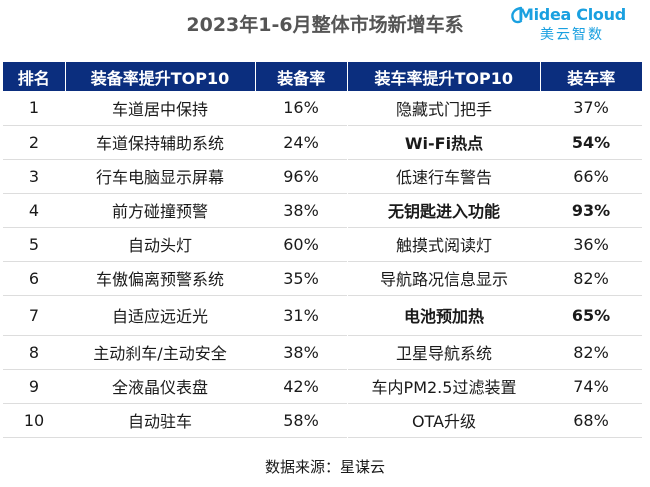  What do you see at coordinates (160, 386) in the screenshot?
I see `feature-cell: 全液晶仪表盘` at bounding box center [160, 386].